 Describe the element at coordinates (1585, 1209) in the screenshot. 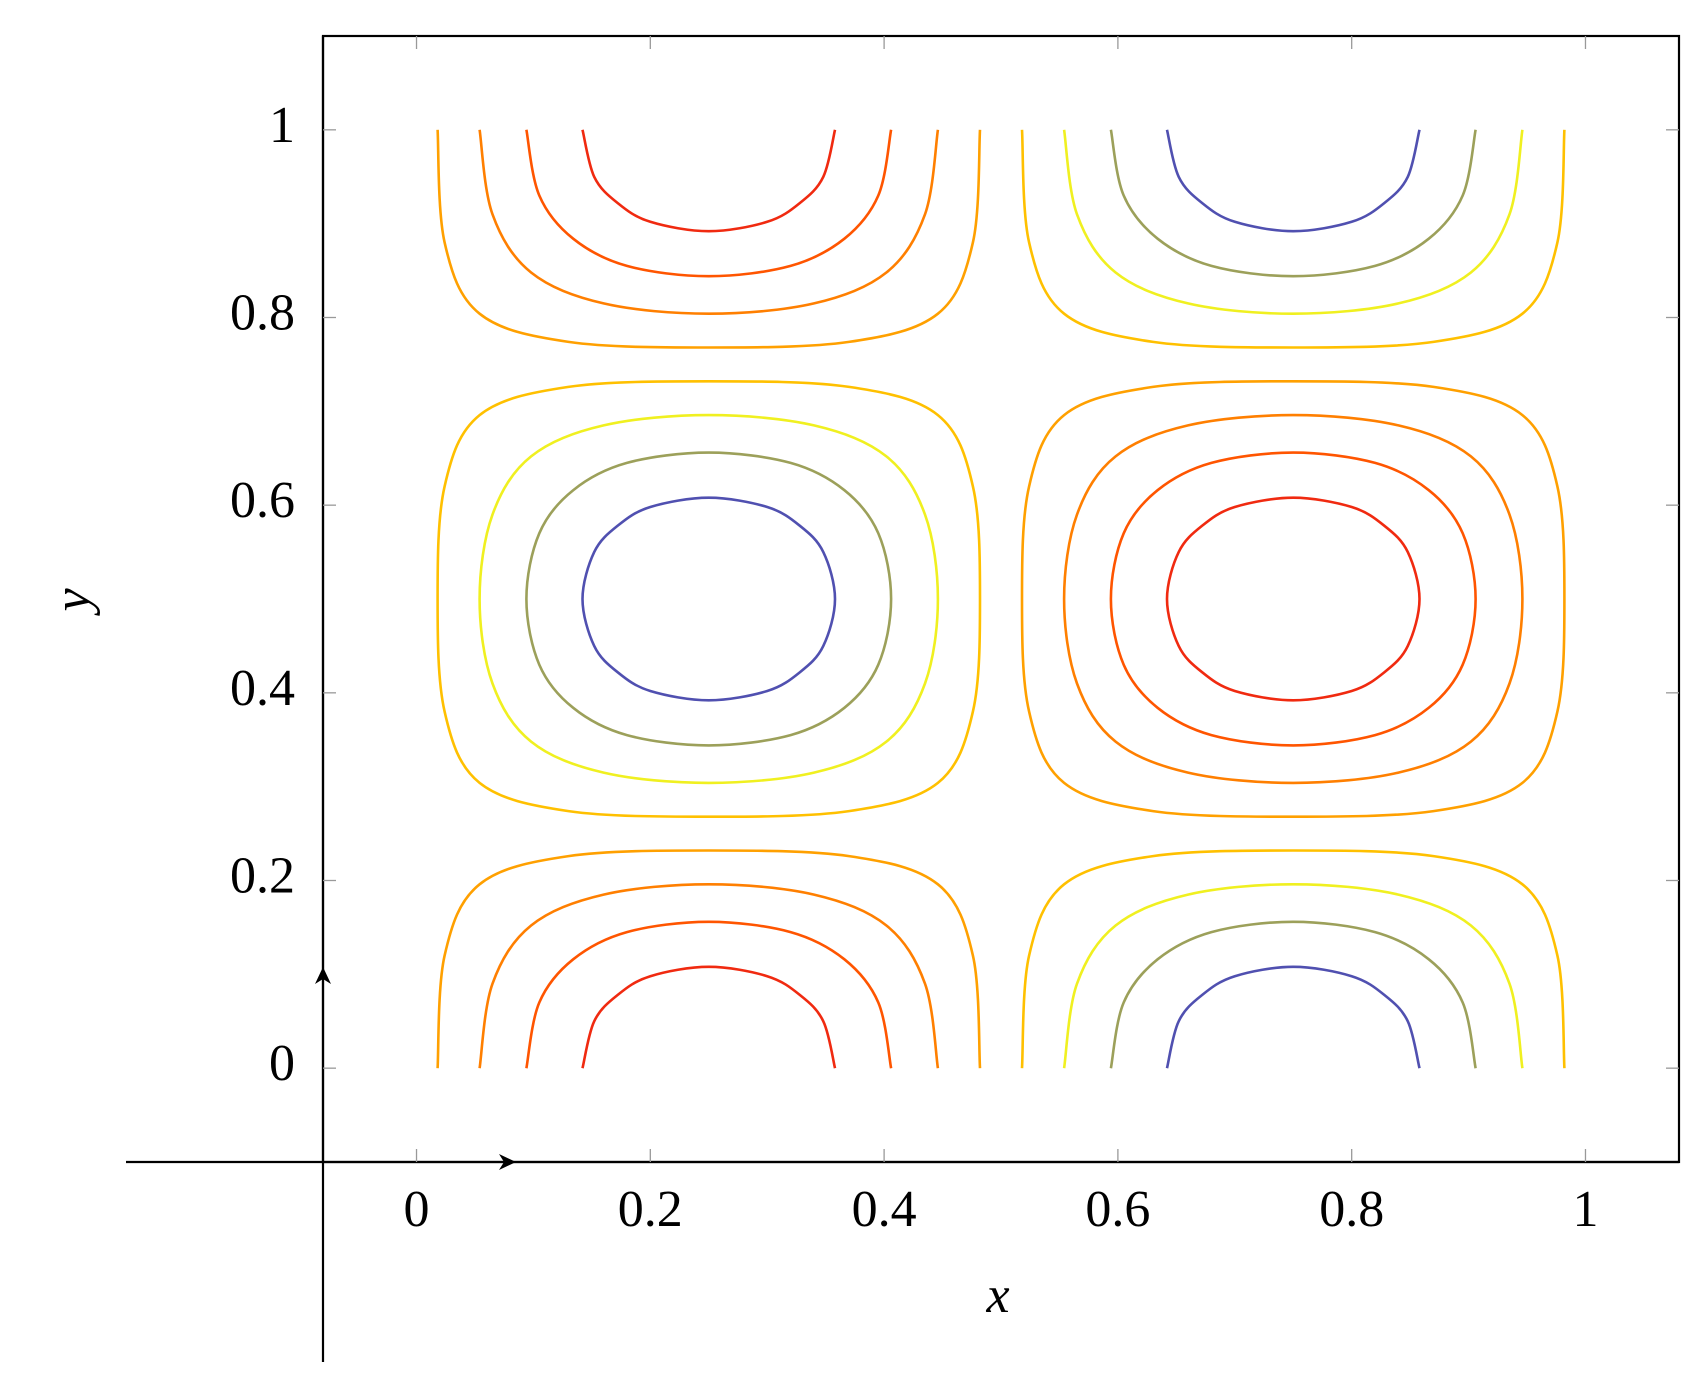

I see `x-tick-label: 1` at that location.